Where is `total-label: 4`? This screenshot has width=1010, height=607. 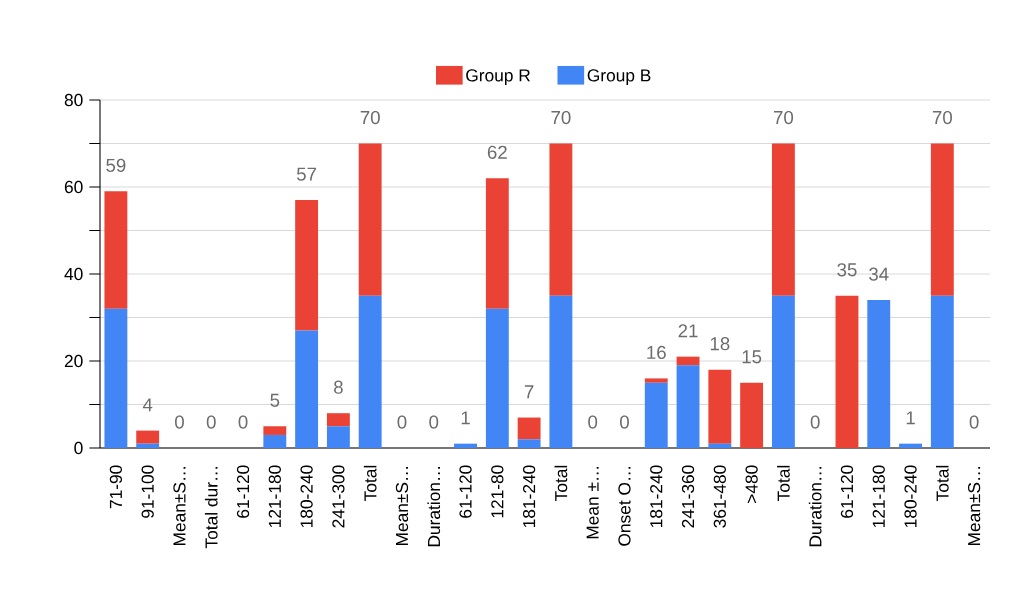 total-label: 4 is located at coordinates (147, 405).